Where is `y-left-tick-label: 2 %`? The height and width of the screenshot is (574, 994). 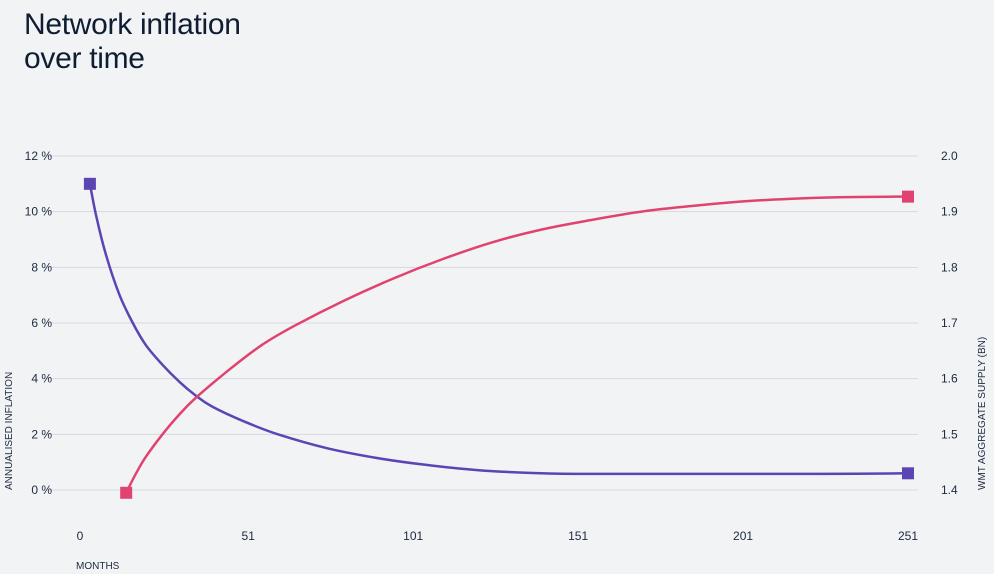 y-left-tick-label: 2 % is located at coordinates (41, 434).